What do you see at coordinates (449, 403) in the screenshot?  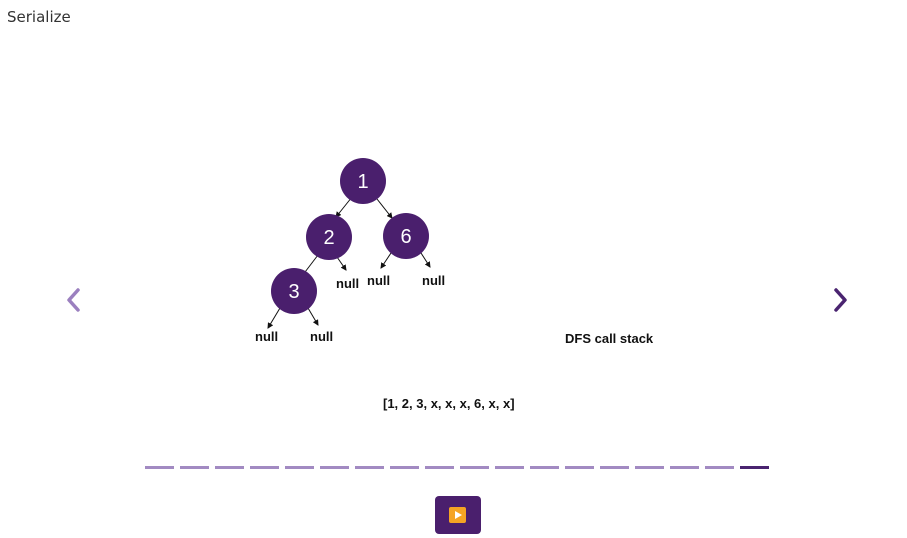 I see `serialized-output: [1, 2, 3, x, x, x, 6, x, x]` at bounding box center [449, 403].